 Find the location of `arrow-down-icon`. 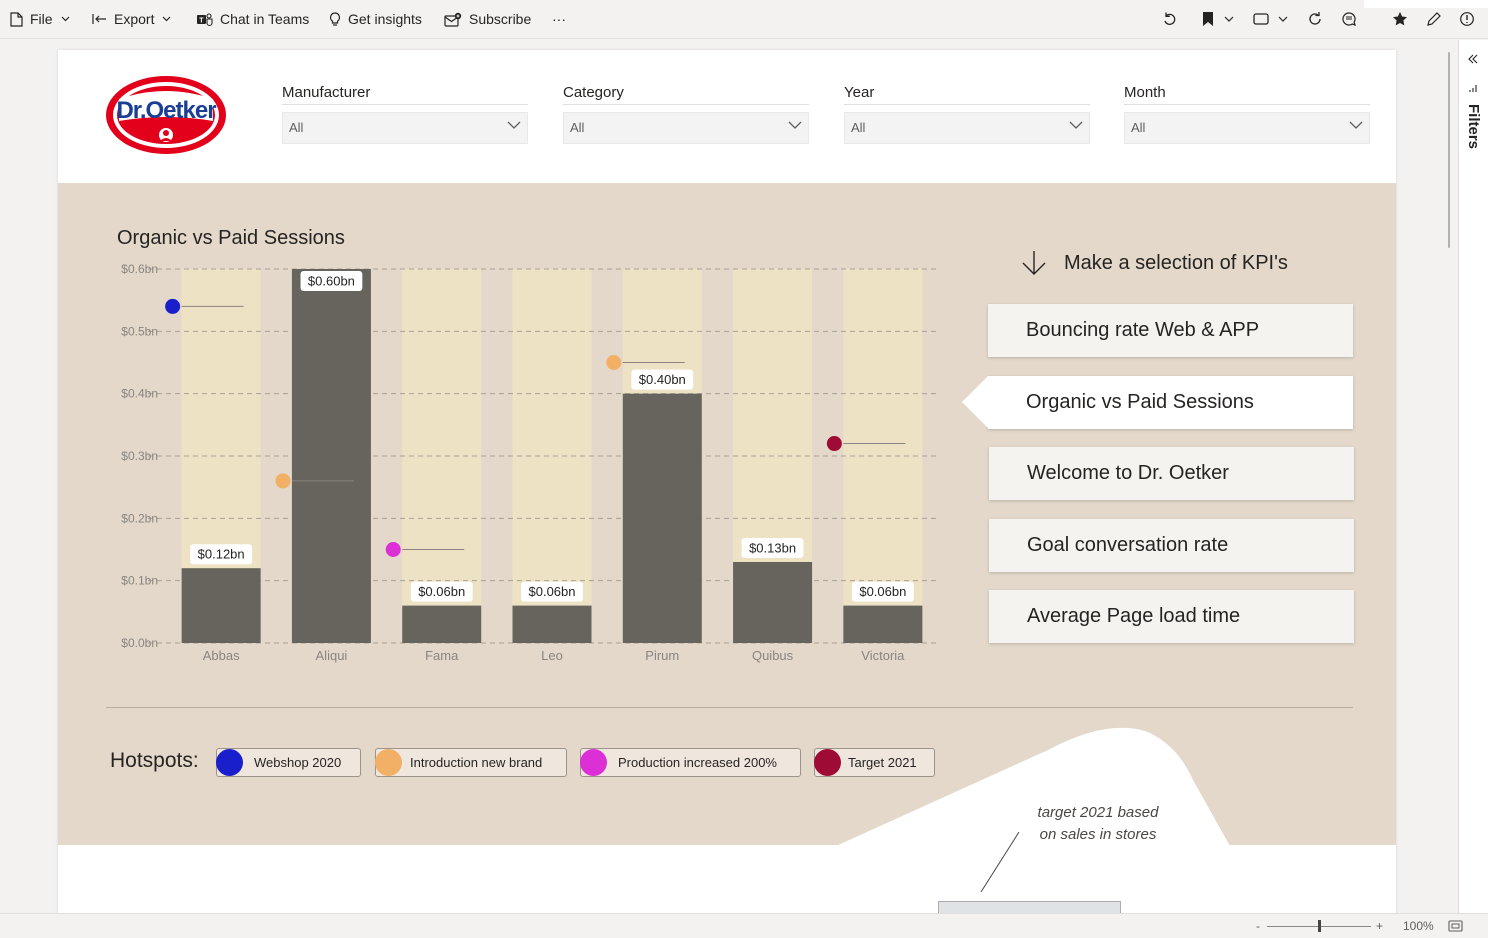

arrow-down-icon is located at coordinates (1034, 263).